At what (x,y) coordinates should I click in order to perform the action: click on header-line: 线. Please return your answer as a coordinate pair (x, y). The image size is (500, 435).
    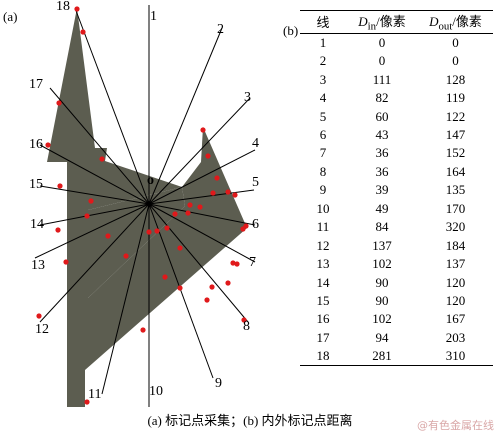
    Looking at the image, I should click on (323, 22).